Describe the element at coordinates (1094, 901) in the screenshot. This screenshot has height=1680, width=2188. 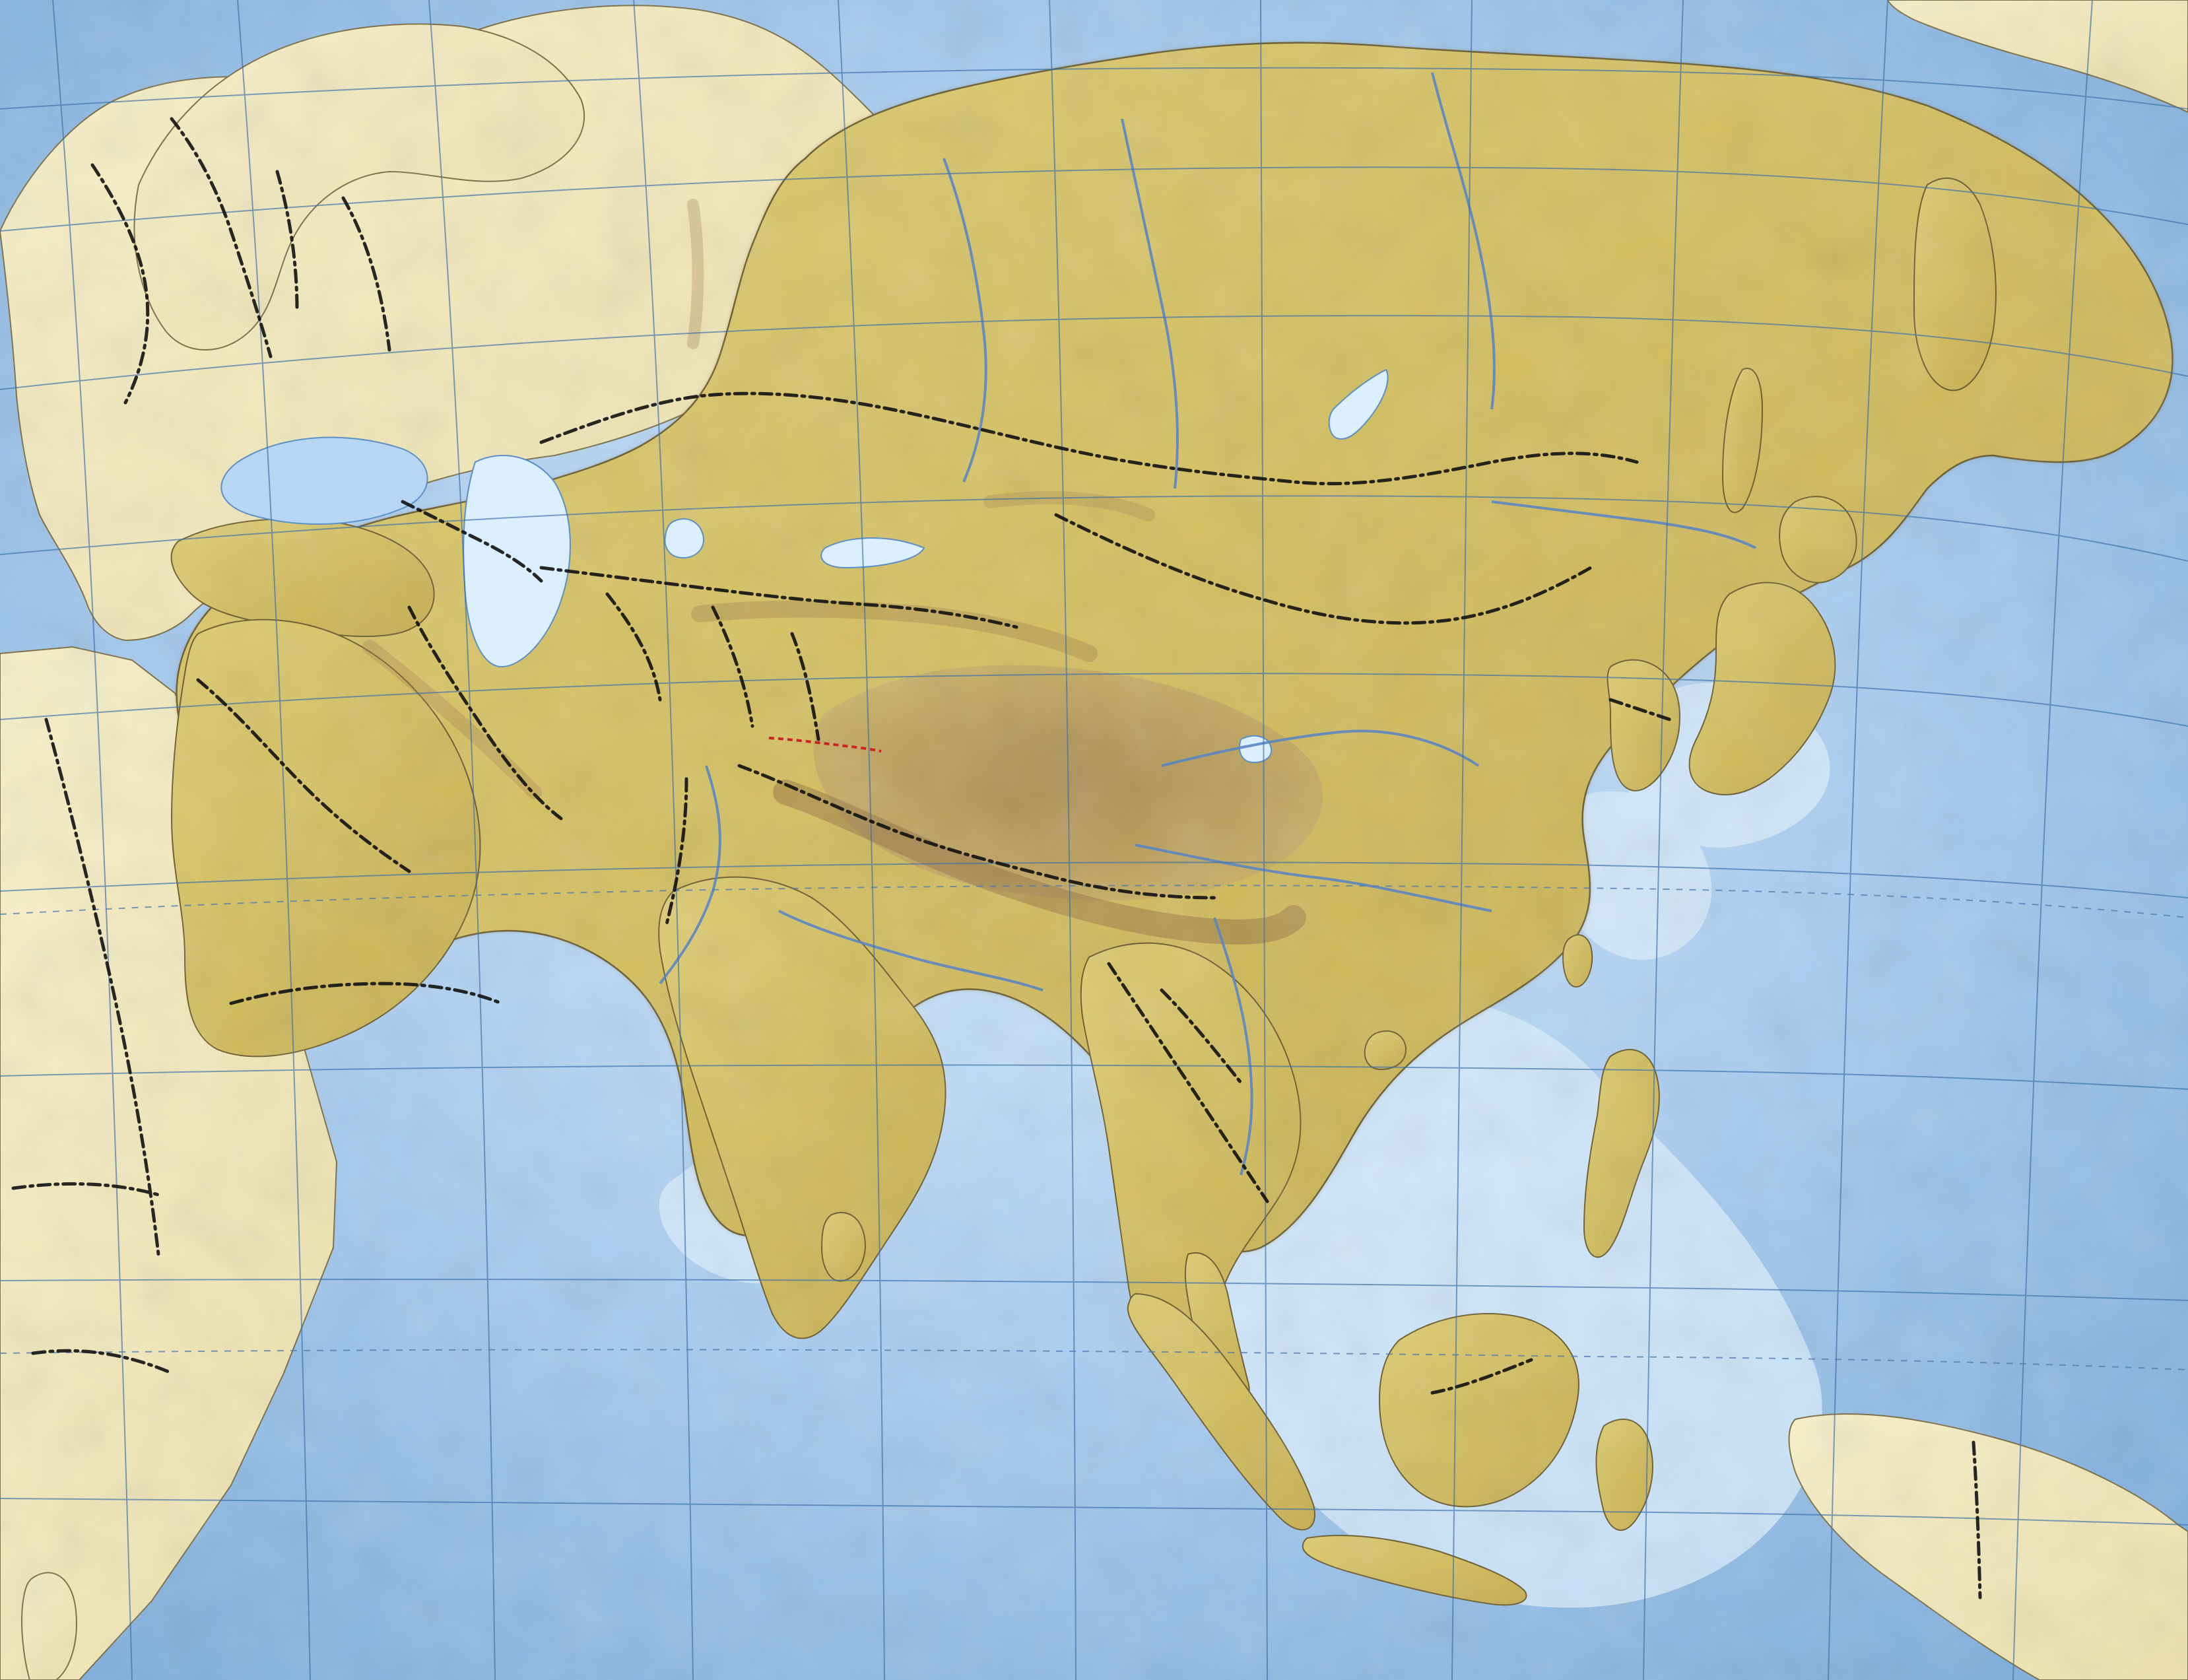
I see `tropic-line` at that location.